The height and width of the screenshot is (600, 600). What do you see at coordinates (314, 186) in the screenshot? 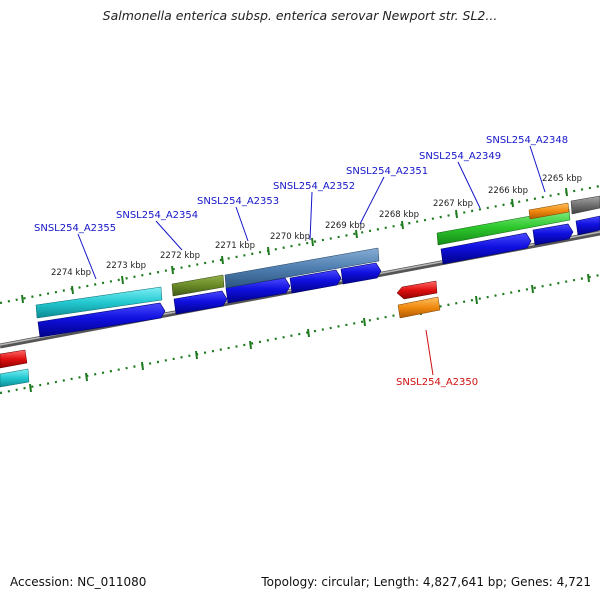
I see `gene-label: SNSL254_A2352` at bounding box center [314, 186].